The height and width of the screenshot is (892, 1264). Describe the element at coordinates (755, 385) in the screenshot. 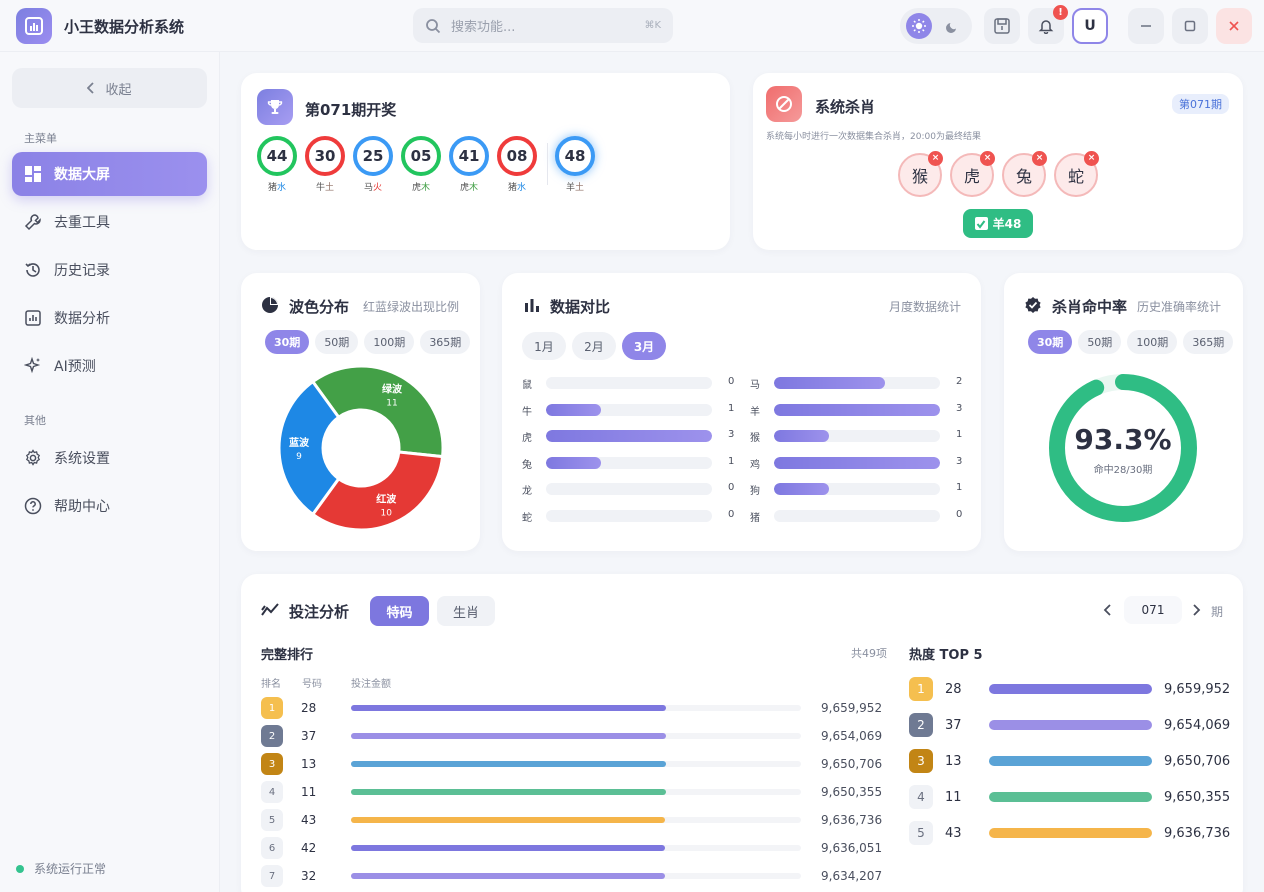

I see `compare-label: 马` at that location.